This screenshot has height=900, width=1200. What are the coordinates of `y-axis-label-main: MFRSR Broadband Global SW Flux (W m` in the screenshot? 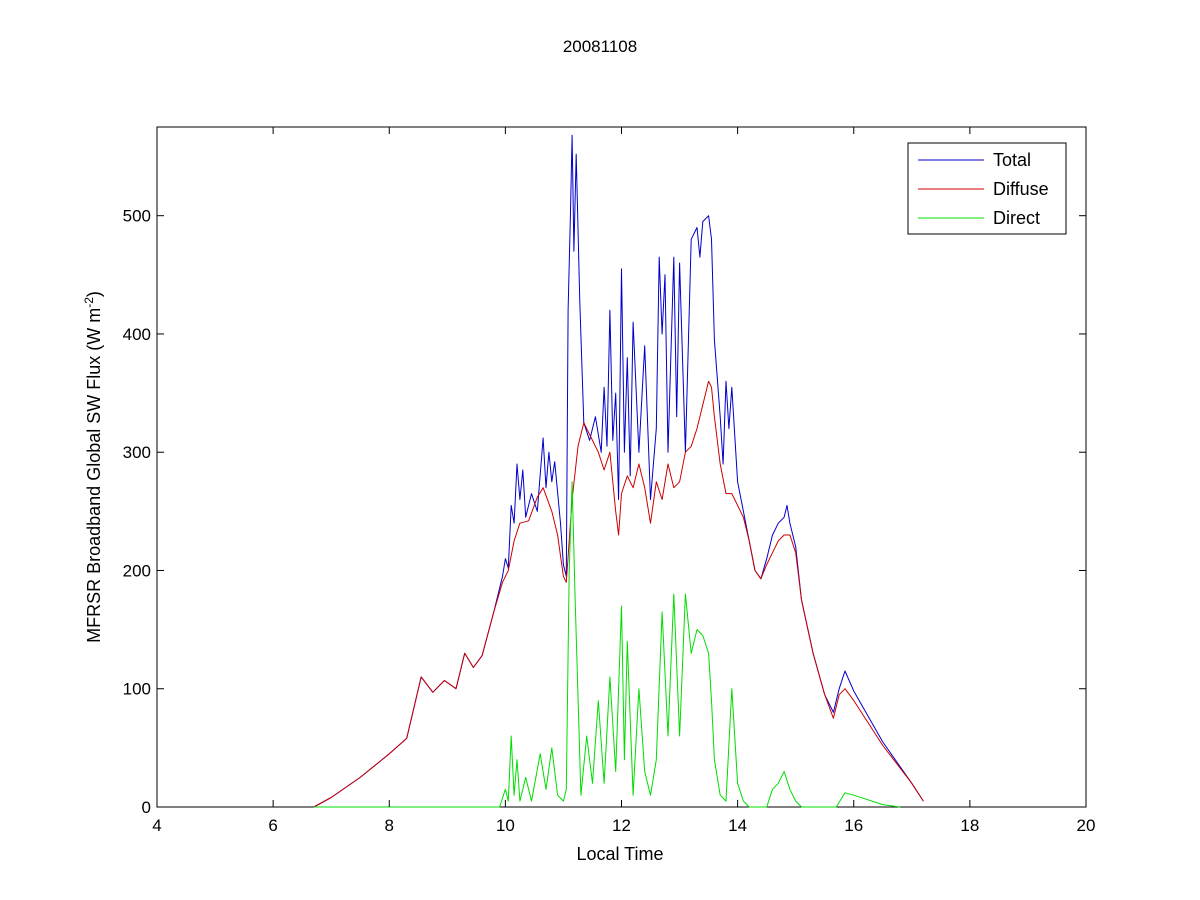 It's located at (94, 475).